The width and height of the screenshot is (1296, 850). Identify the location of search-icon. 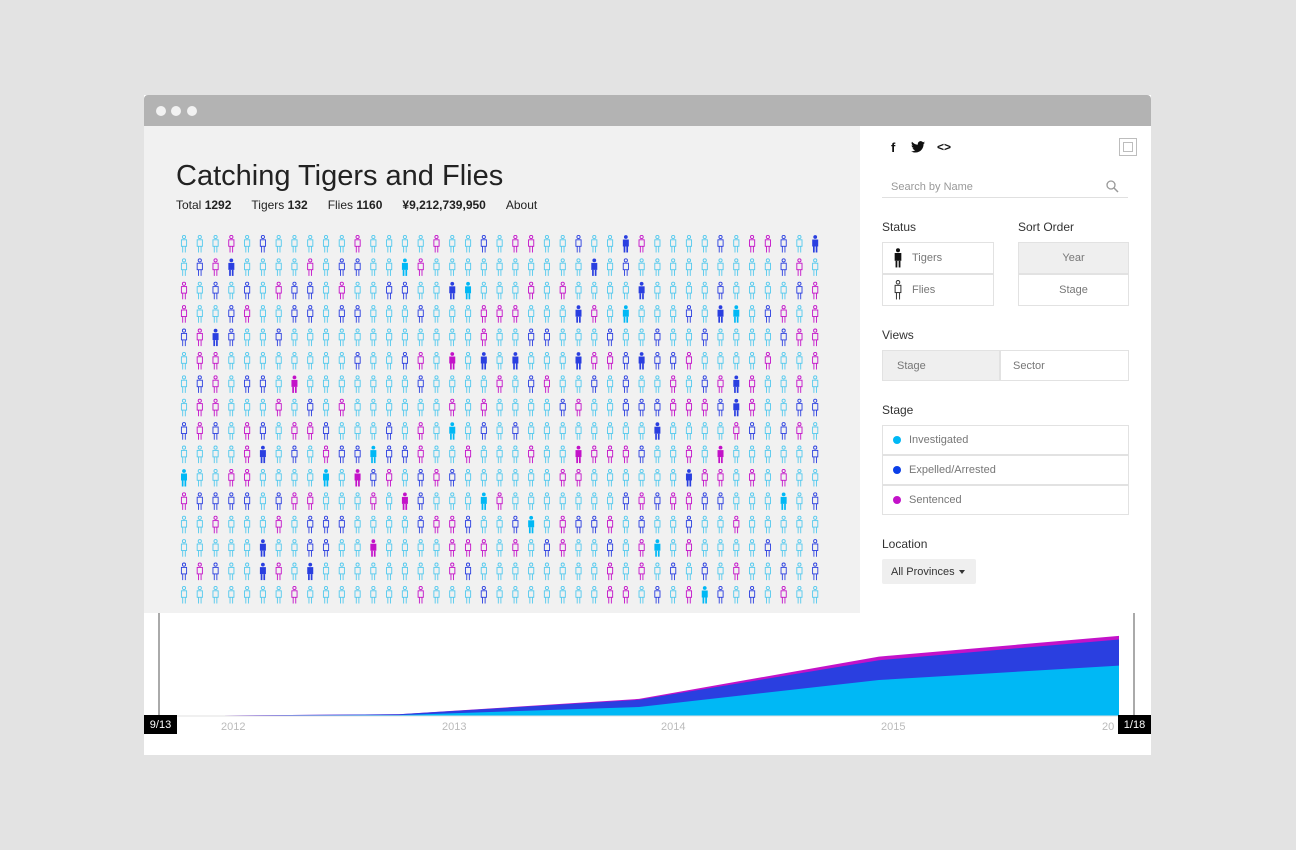
(1112, 186).